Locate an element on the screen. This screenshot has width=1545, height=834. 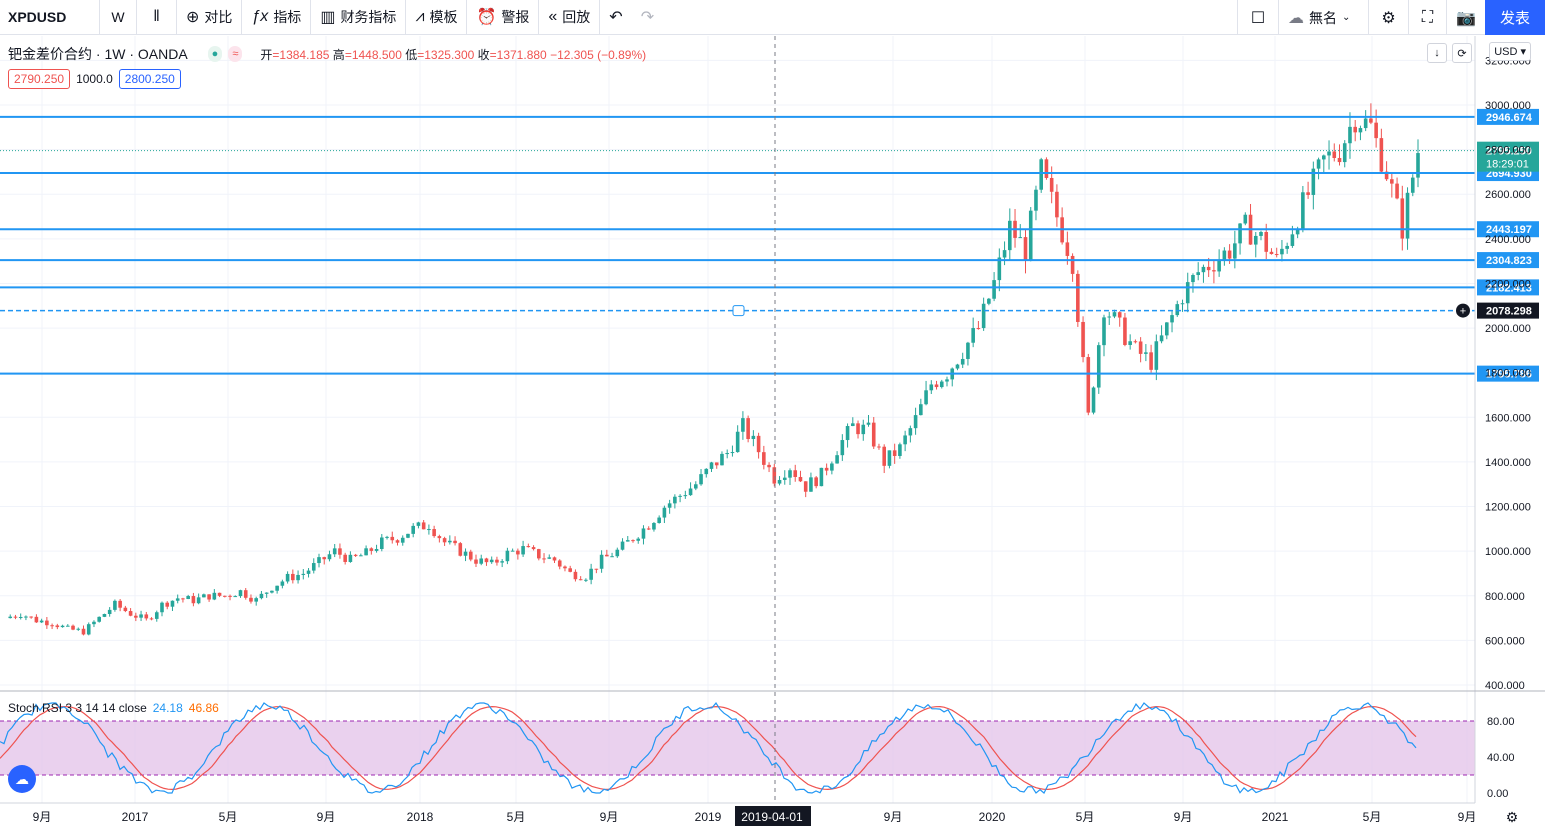
undo-button: ↶ is located at coordinates (615, 17).